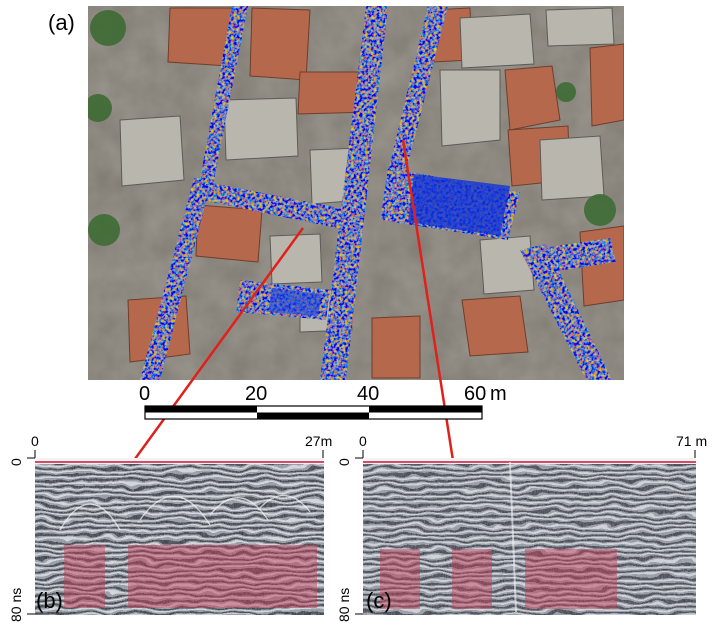 The width and height of the screenshot is (724, 626). Describe the element at coordinates (319, 441) in the screenshot. I see `b-distance-end: 27m` at that location.